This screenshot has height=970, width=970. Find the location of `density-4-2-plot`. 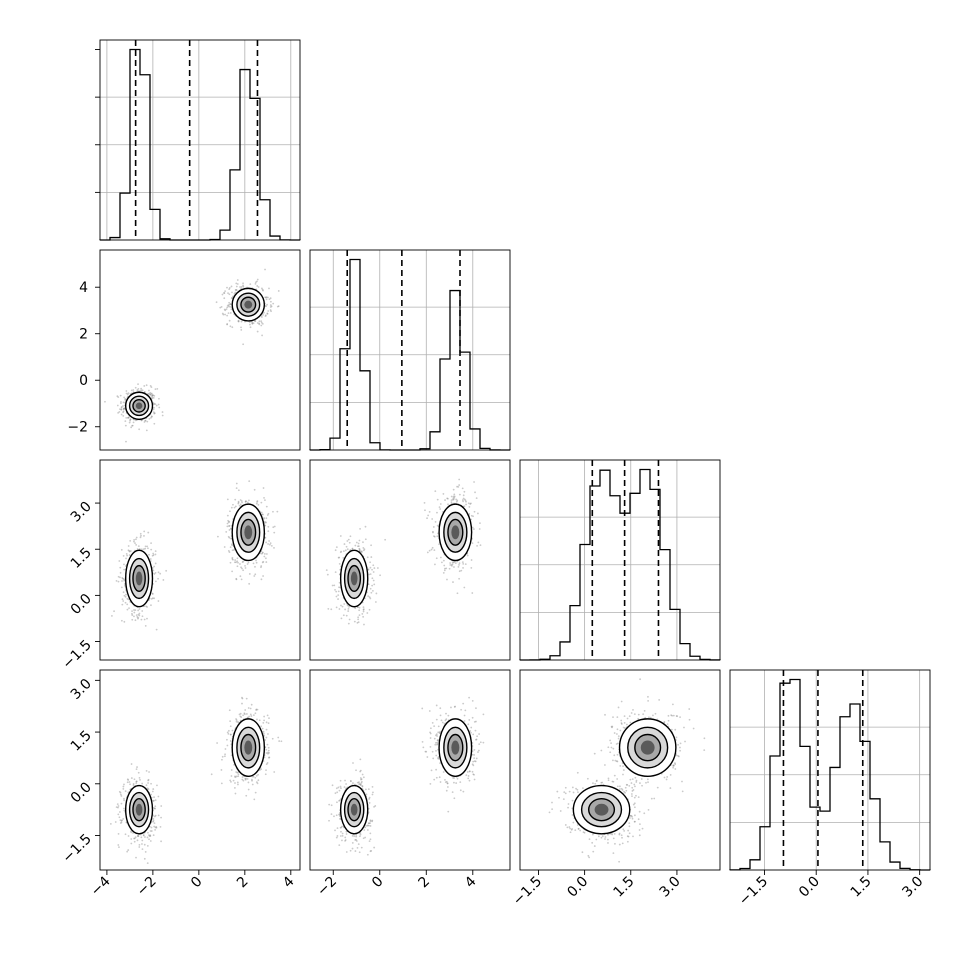

density-4-2-plot is located at coordinates (406, 776).